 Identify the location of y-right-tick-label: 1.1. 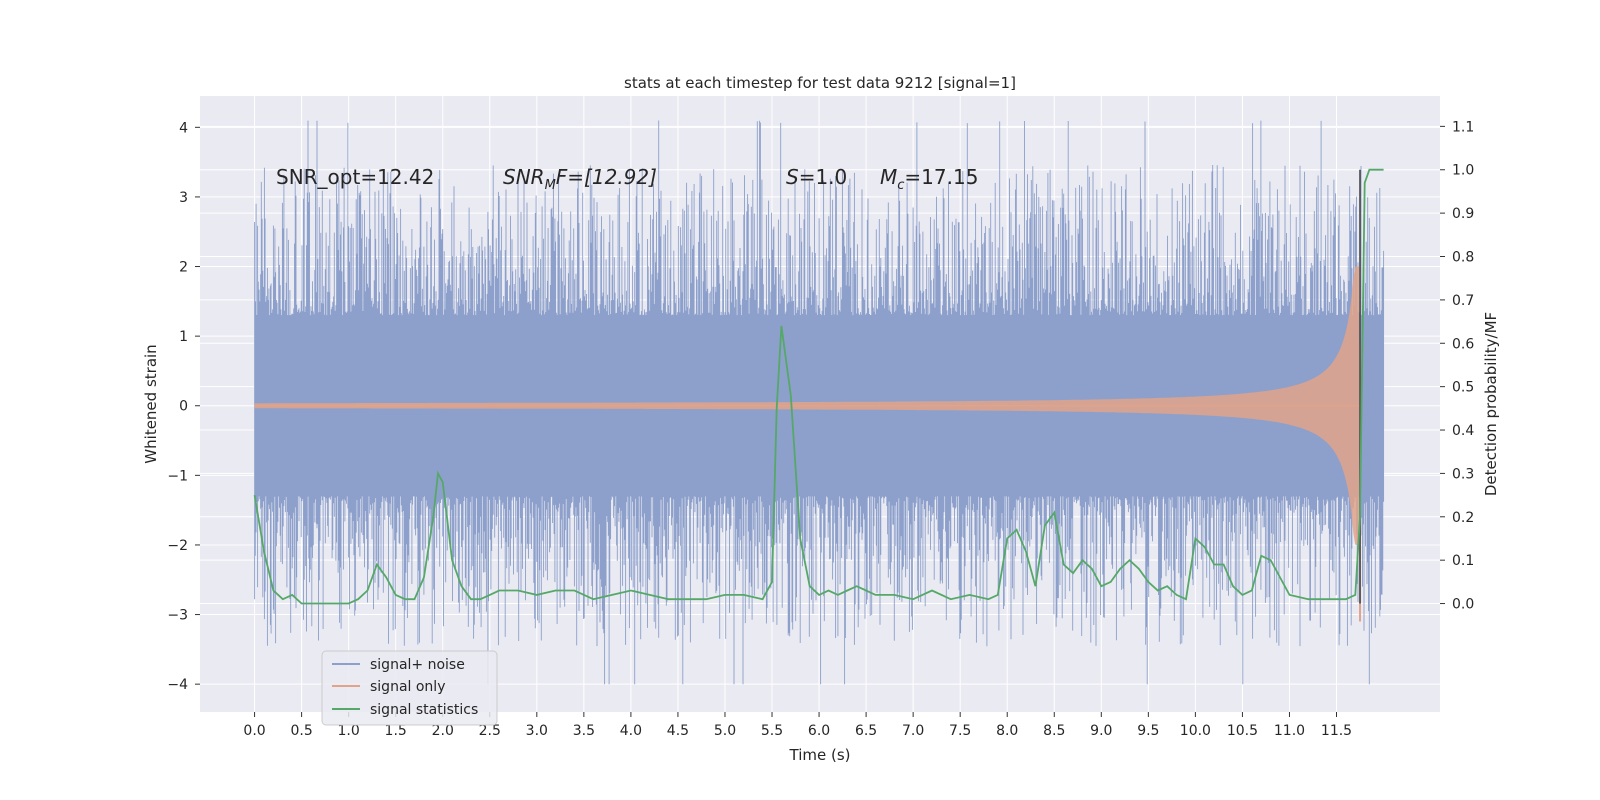
(1463, 127).